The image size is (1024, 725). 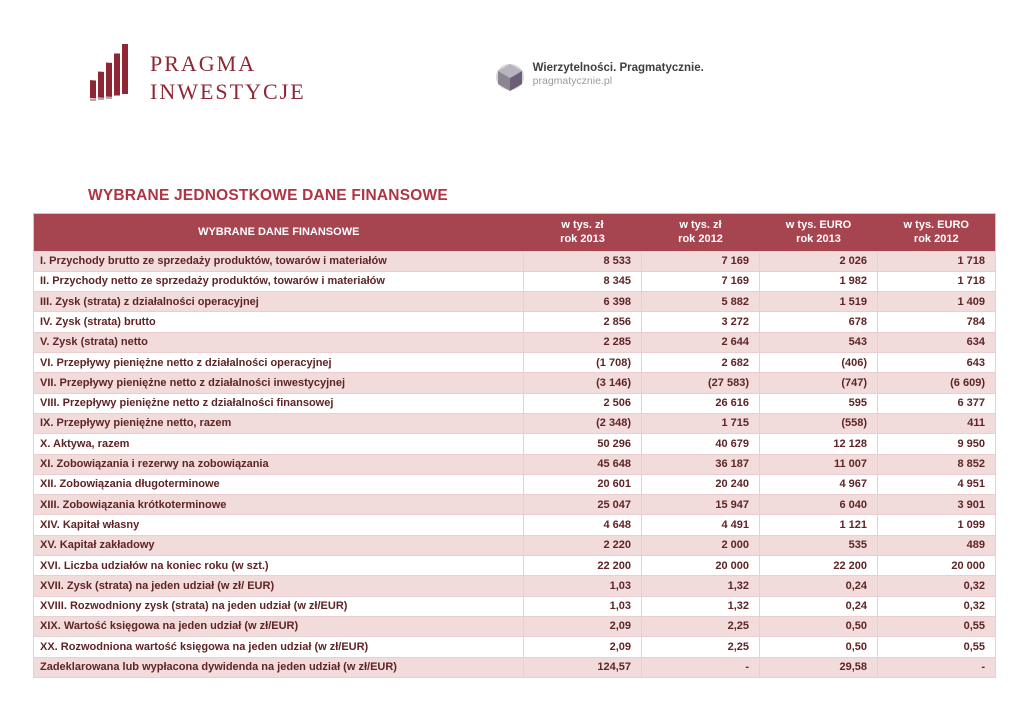 I want to click on row-value: 124,57, so click(x=582, y=667).